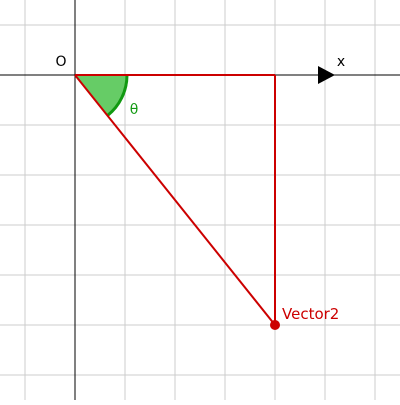 This screenshot has width=400, height=405. Describe the element at coordinates (60, 62) in the screenshot. I see `origin-label: O` at that location.